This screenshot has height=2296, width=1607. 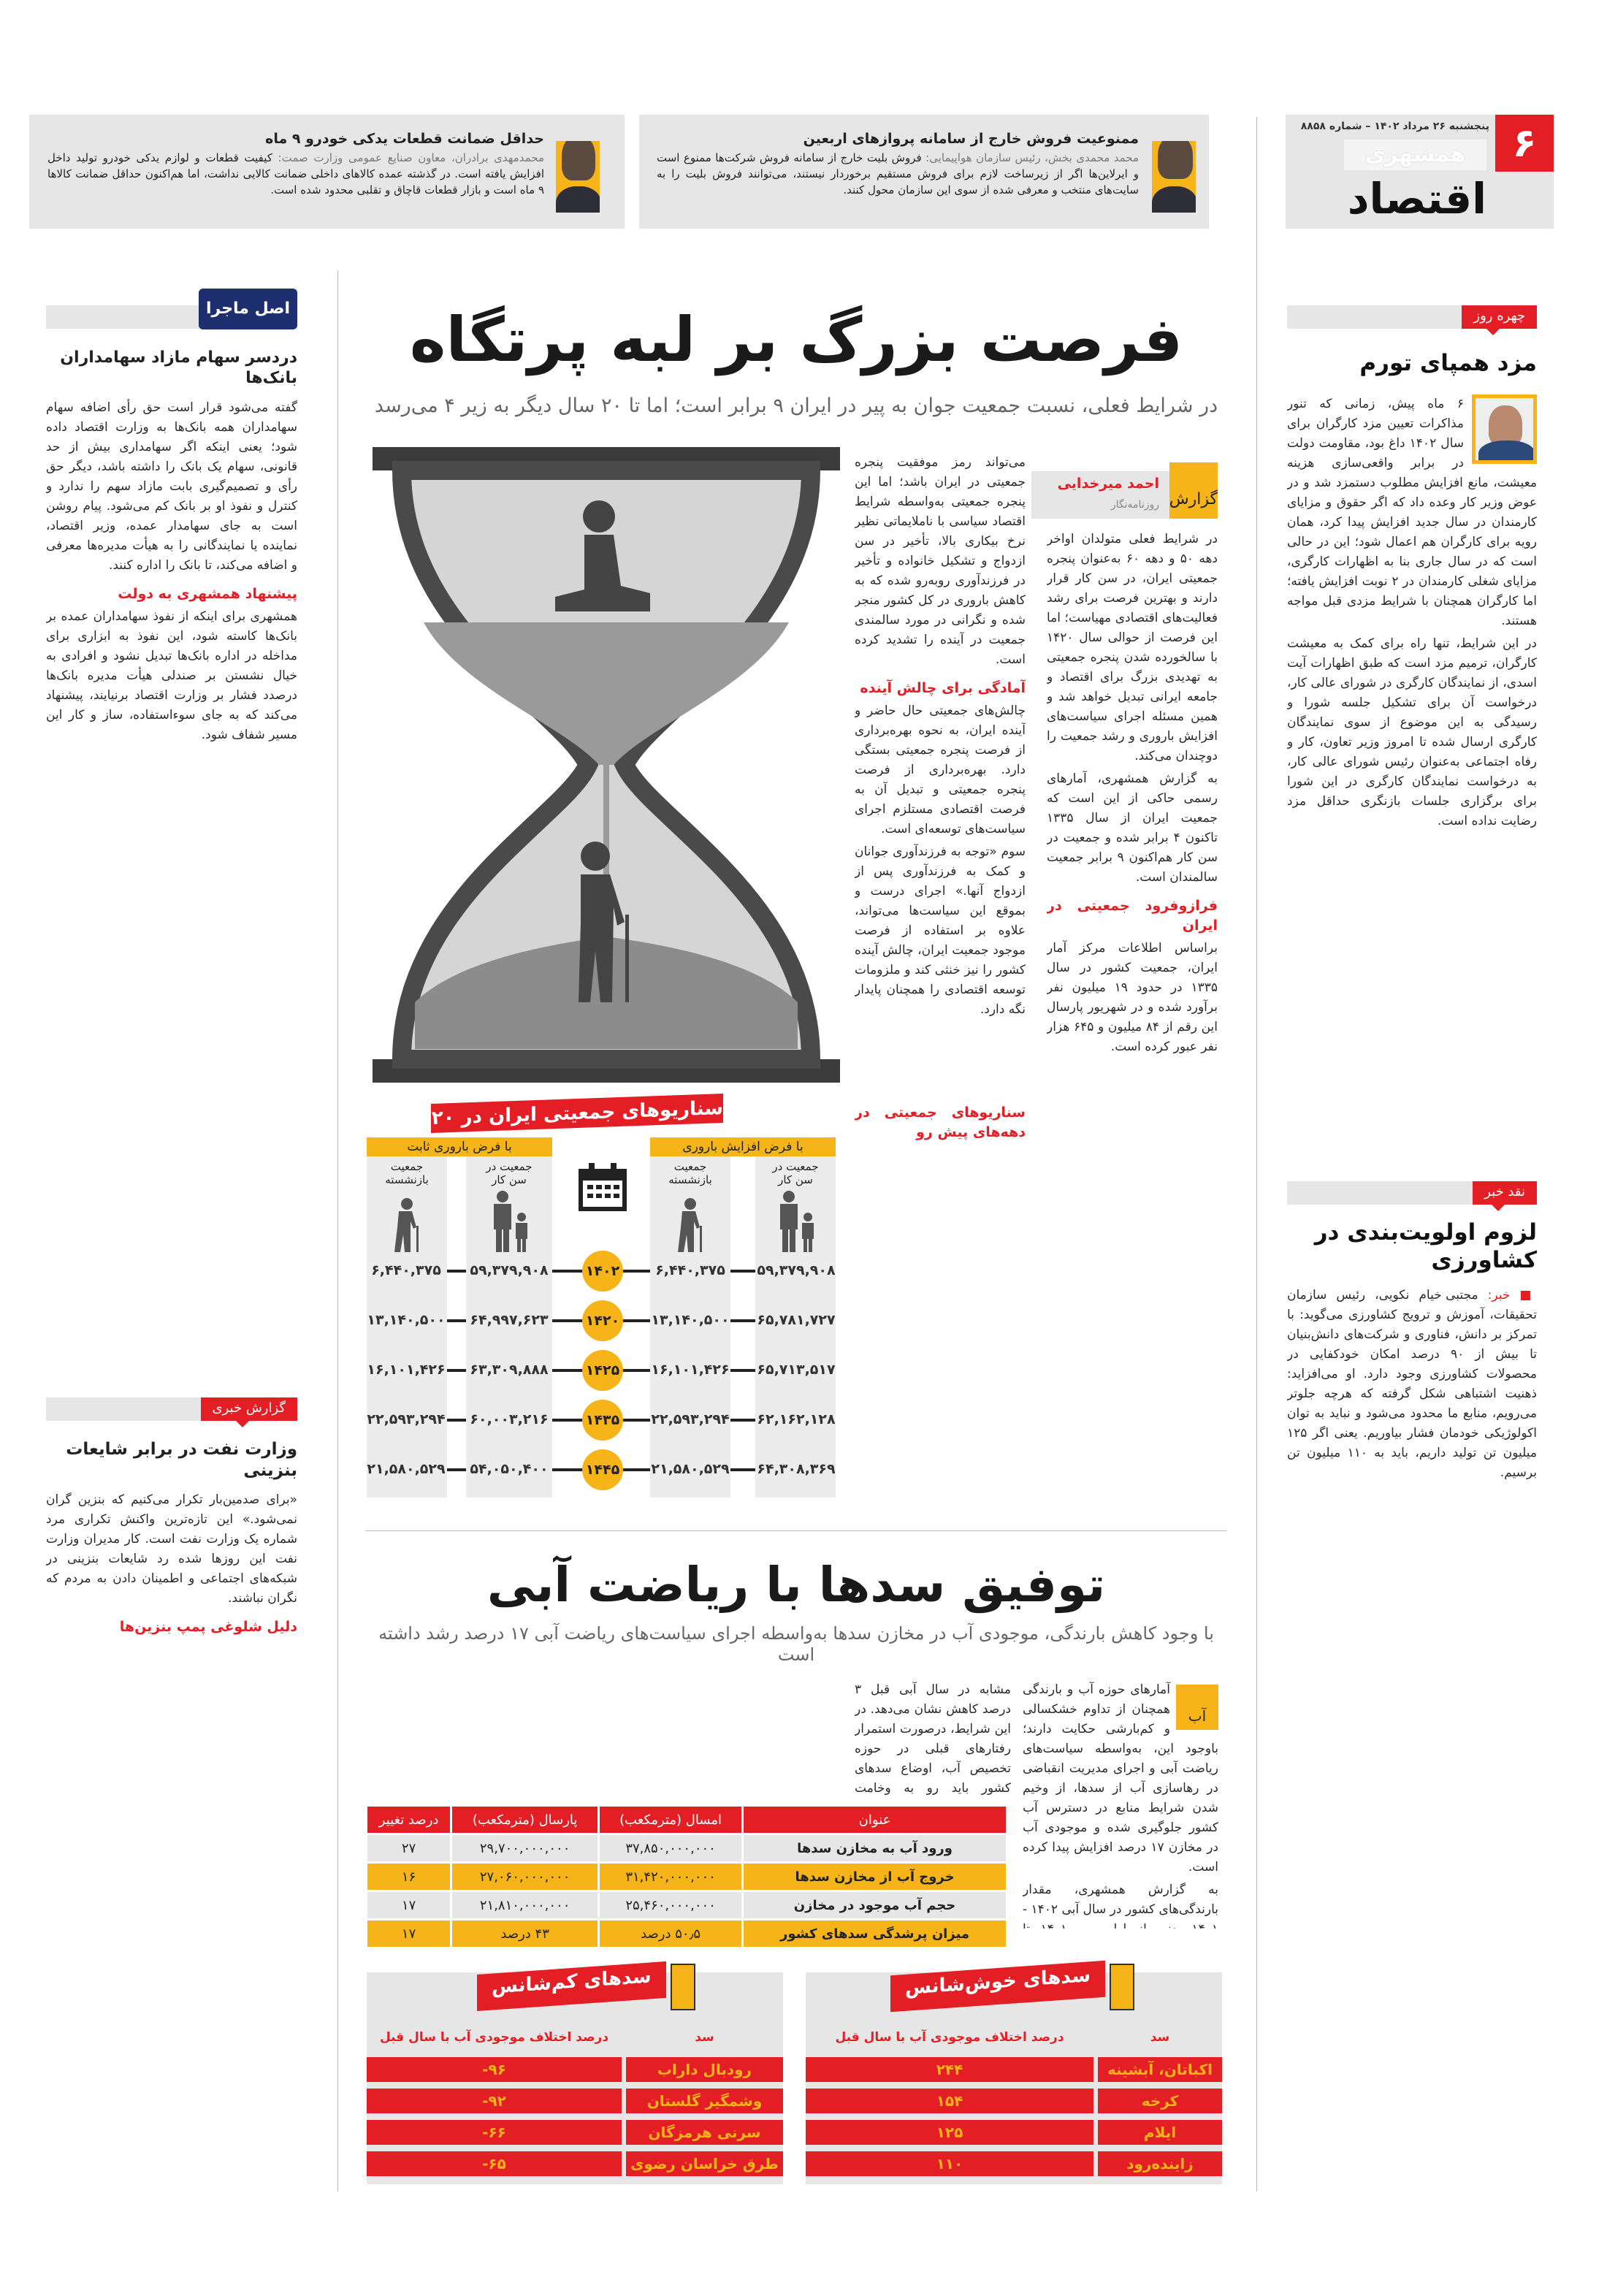 What do you see at coordinates (409, 1934) in the screenshot?
I see `table-cell: ۱۷` at bounding box center [409, 1934].